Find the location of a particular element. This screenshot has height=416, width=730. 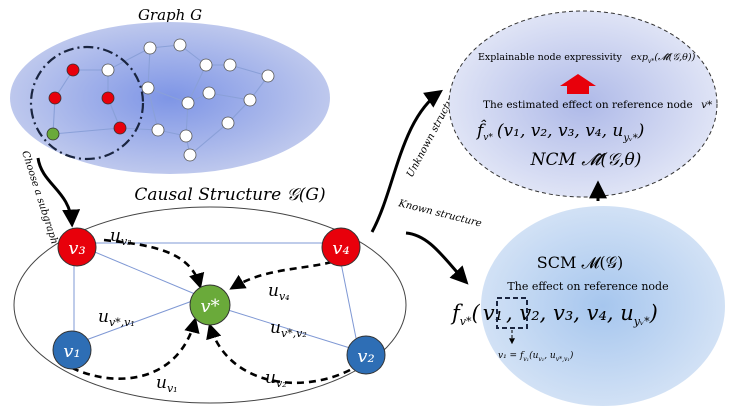

label-u-v4: uv₄ is located at coordinates (279, 292).